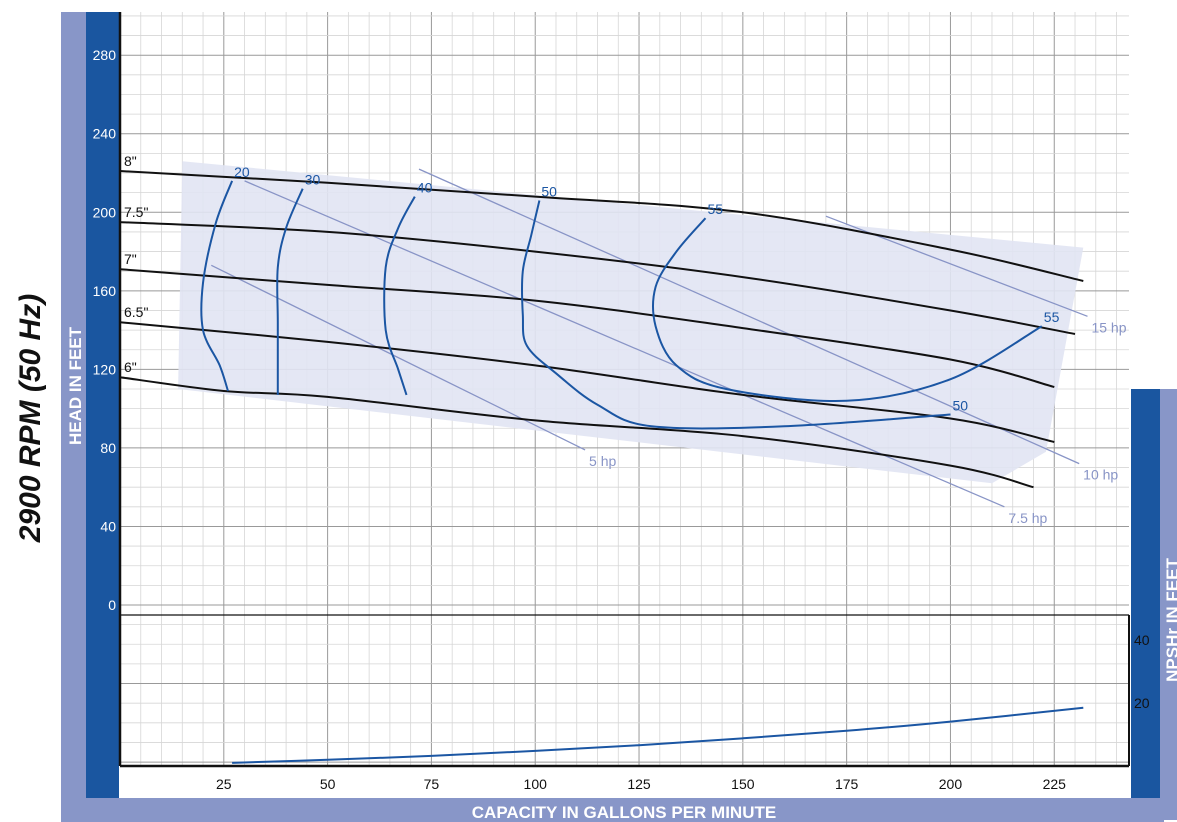  I want to click on impeller-7-label: 7", so click(130, 259).